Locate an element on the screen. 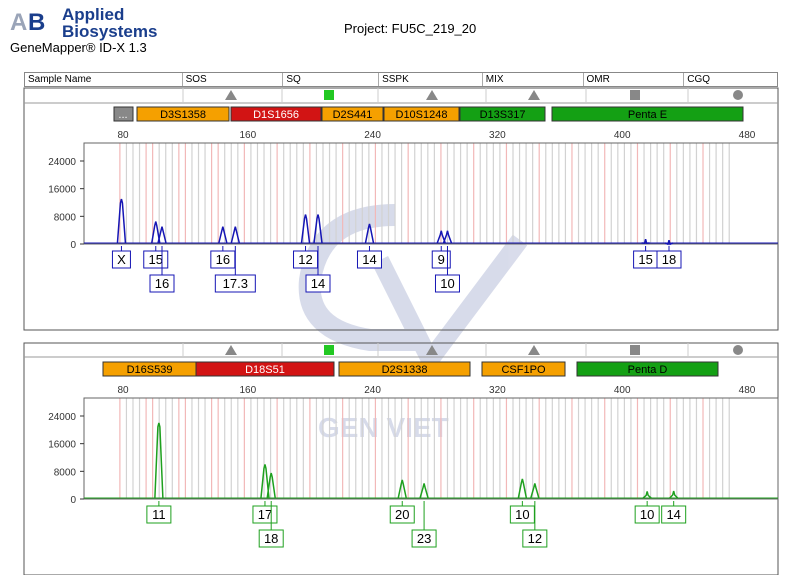 This screenshot has width=800, height=575. allele-call-label: 20 is located at coordinates (402, 514).